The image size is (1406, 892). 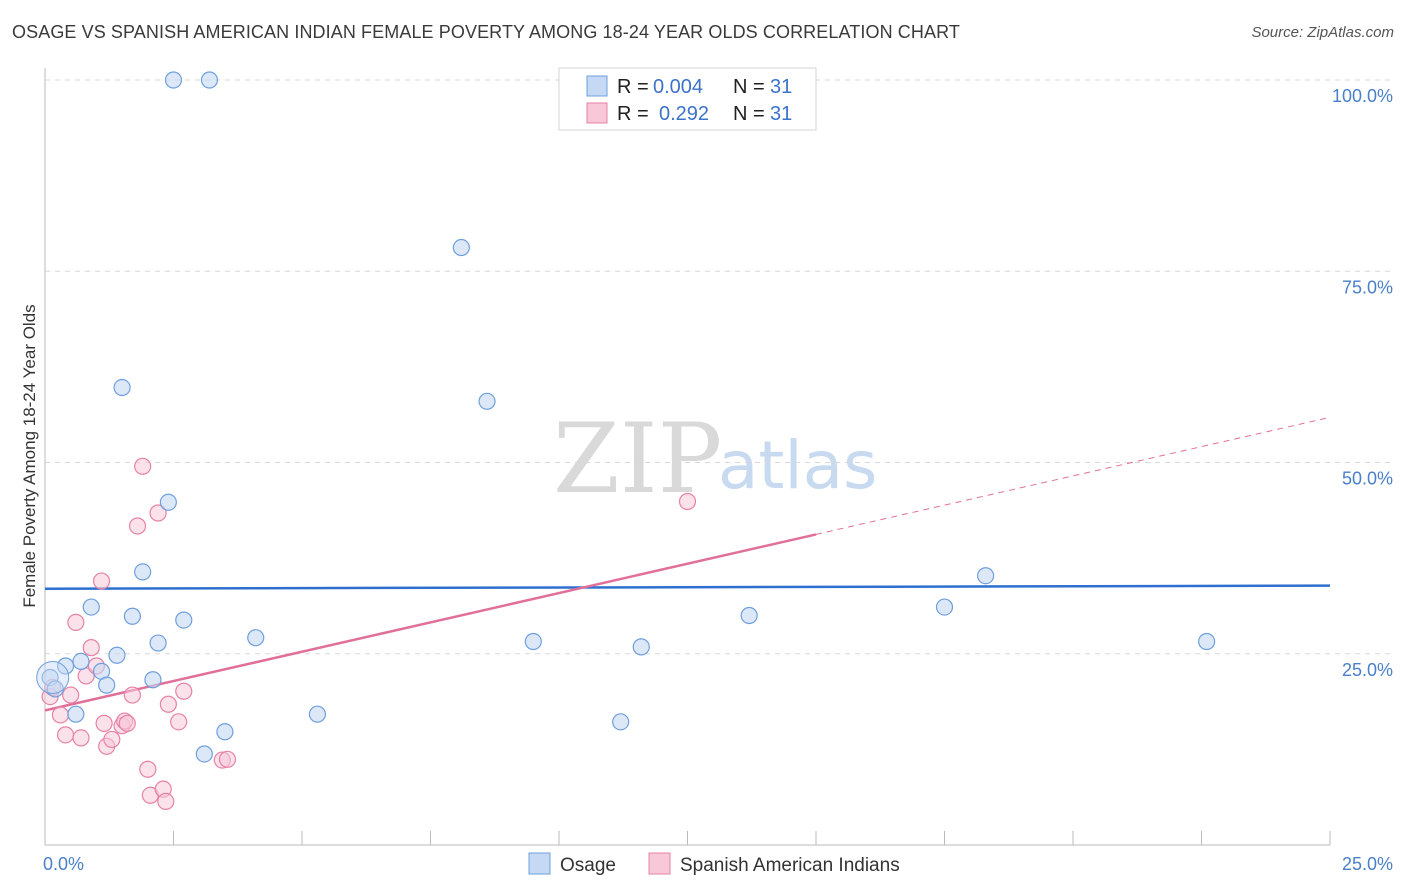 I want to click on source-credit: Source: ZipAtlas.com, so click(x=1322, y=32).